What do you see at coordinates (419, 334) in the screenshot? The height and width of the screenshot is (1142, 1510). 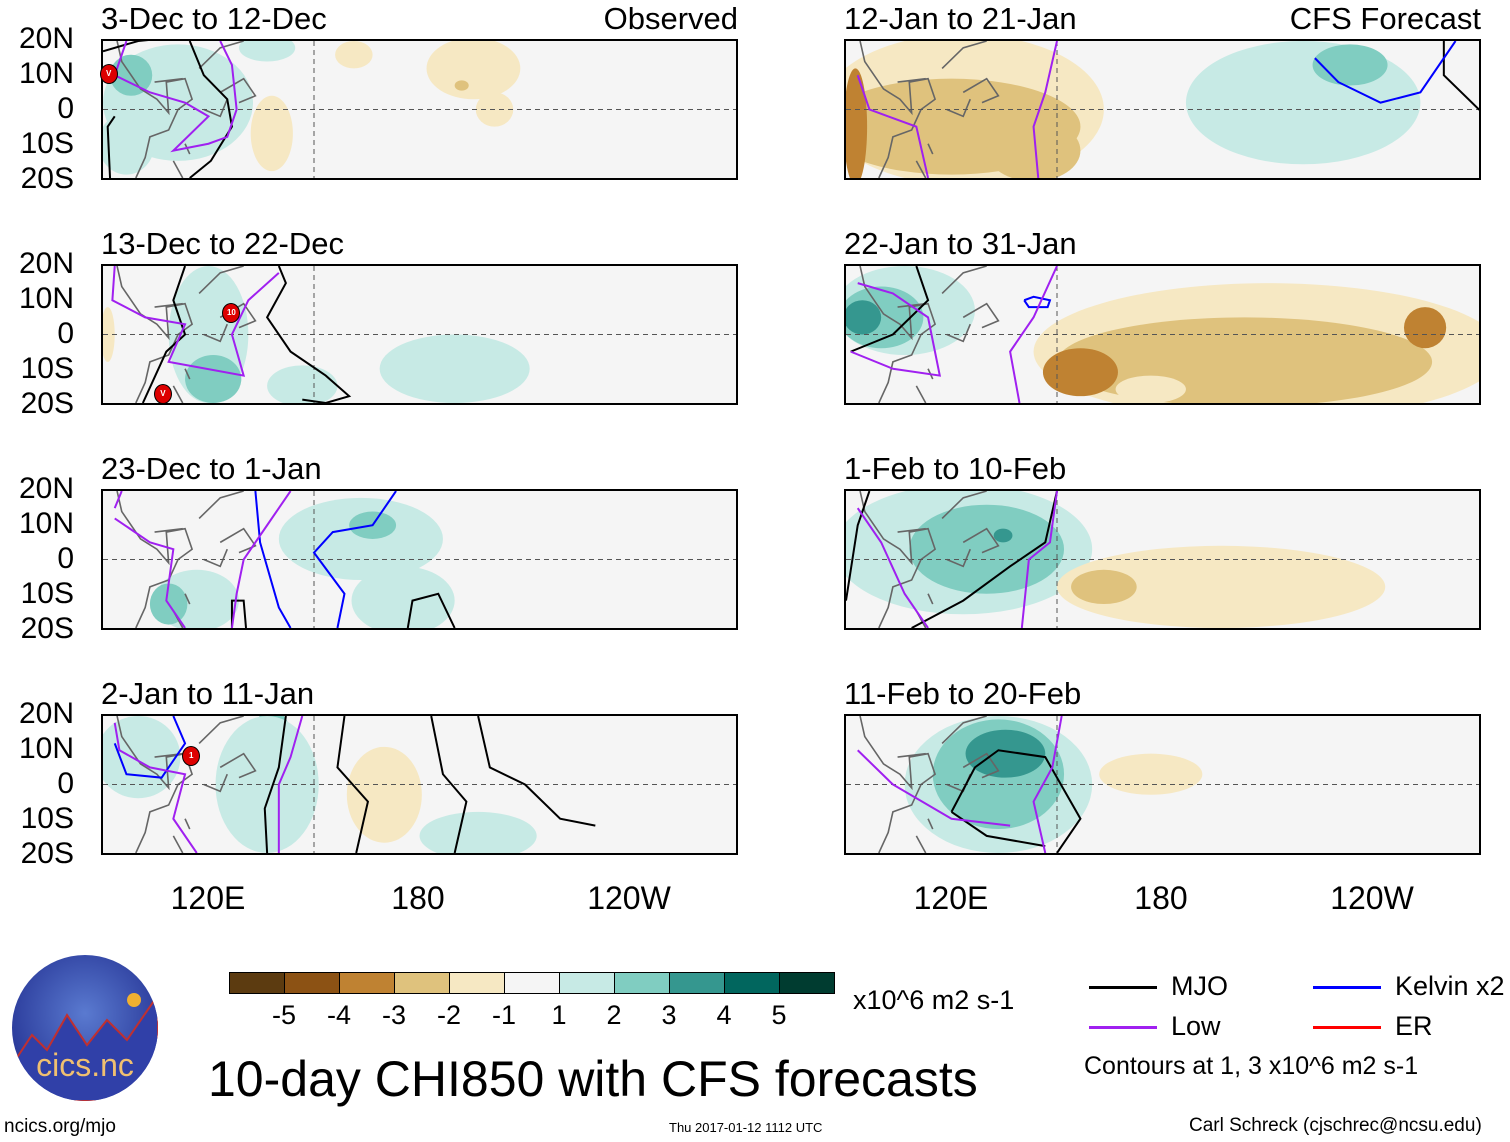 I see `map-panel: 10 V` at bounding box center [419, 334].